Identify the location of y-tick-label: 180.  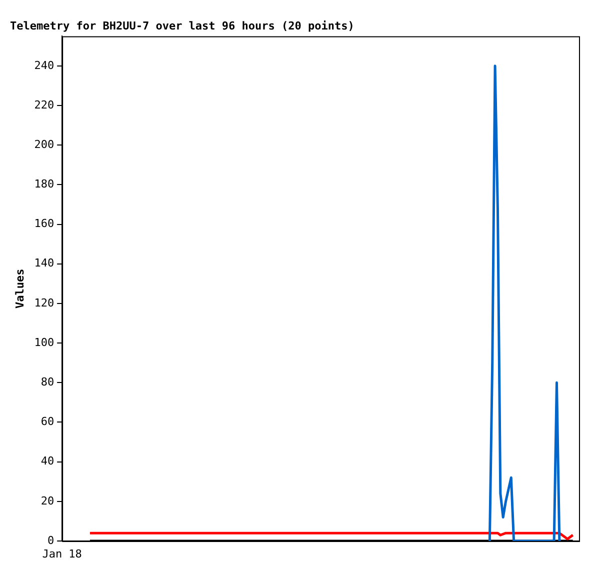
(44, 184).